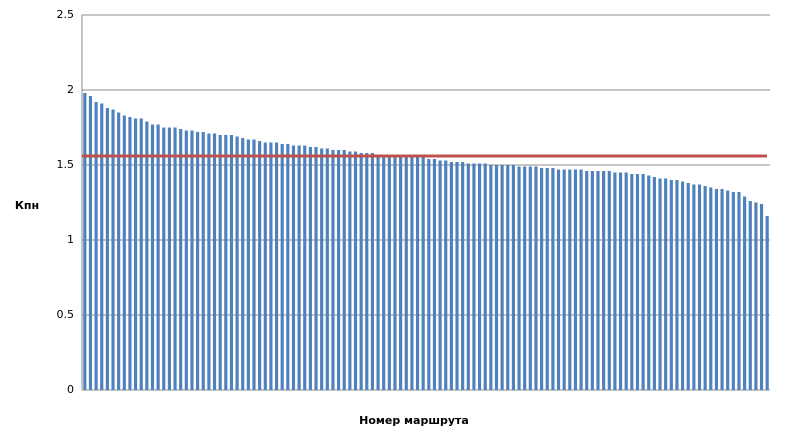 This screenshot has width=785, height=444. I want to click on y-tick-label: 1.5, so click(66, 164).